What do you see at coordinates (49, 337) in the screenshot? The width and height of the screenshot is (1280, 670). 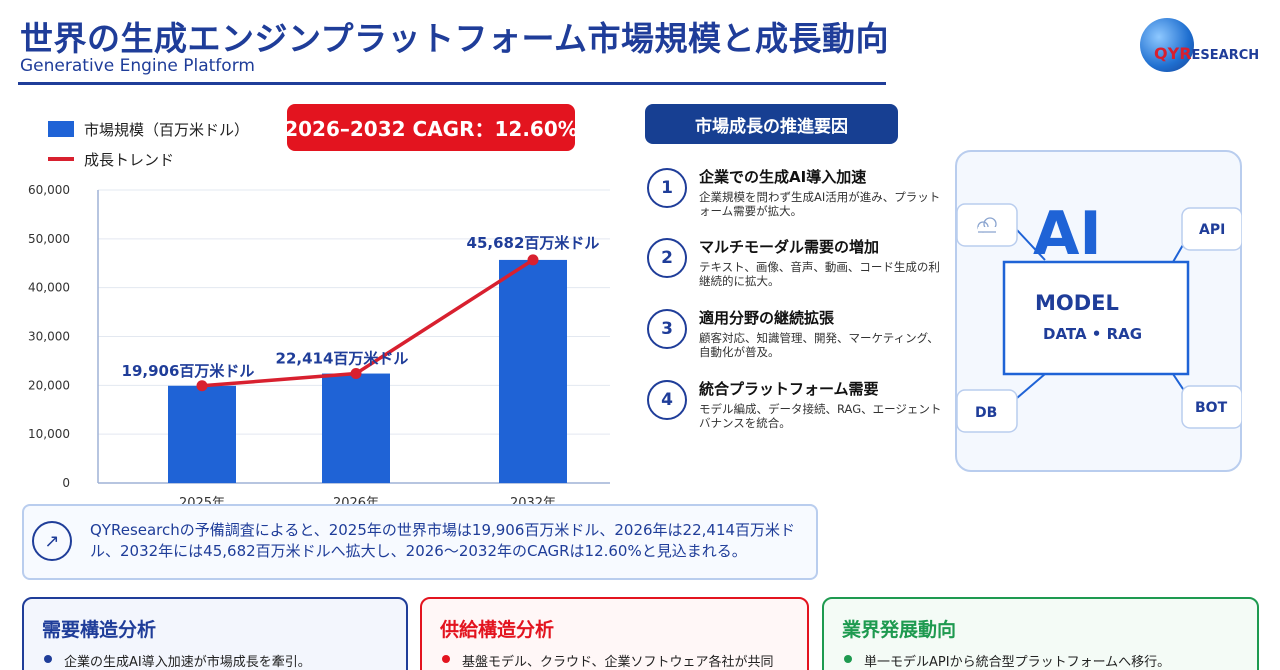 I see `y-tick-label: 30,000` at bounding box center [49, 337].